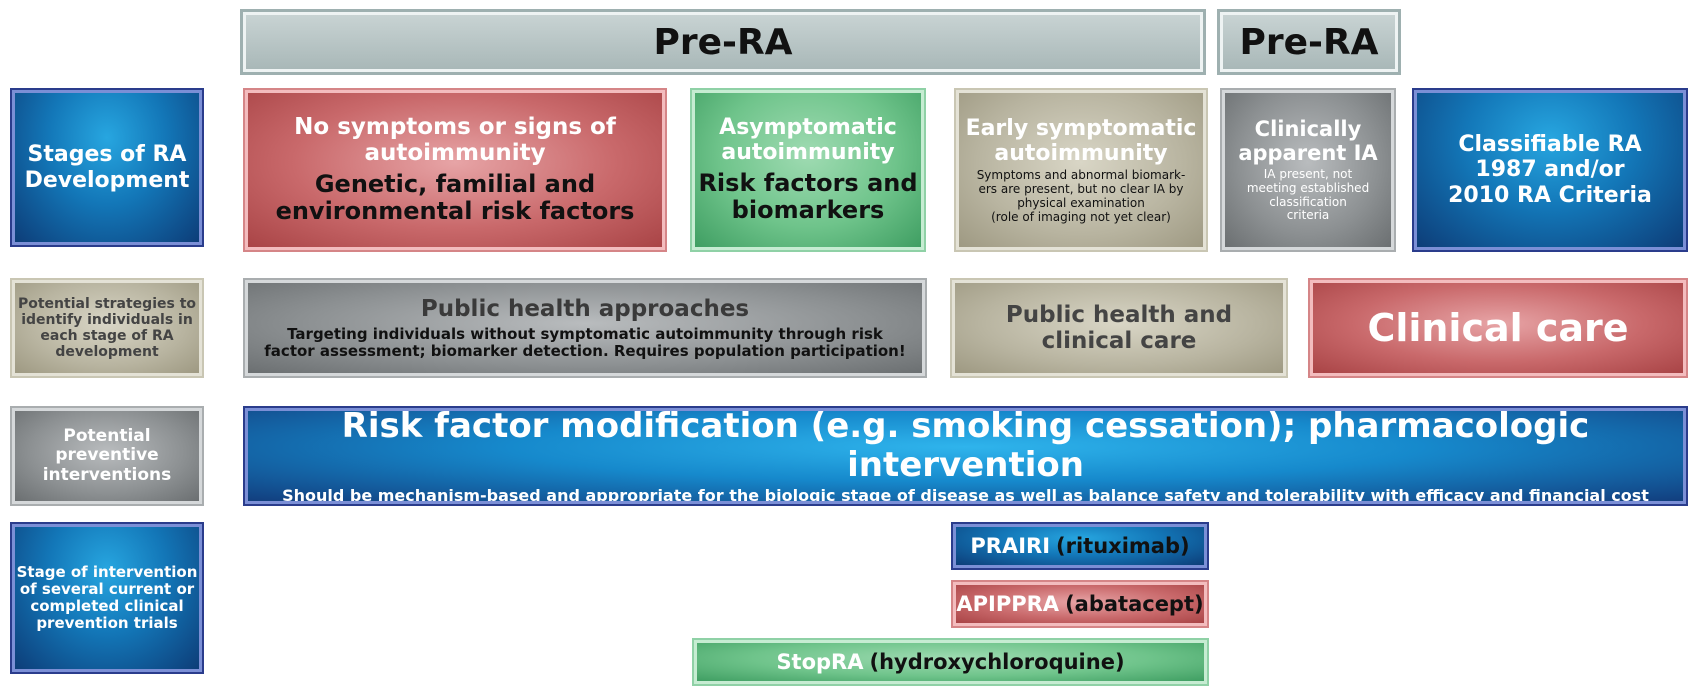 This screenshot has width=1697, height=693. I want to click on stage-title-line: apparent IA, so click(1308, 152).